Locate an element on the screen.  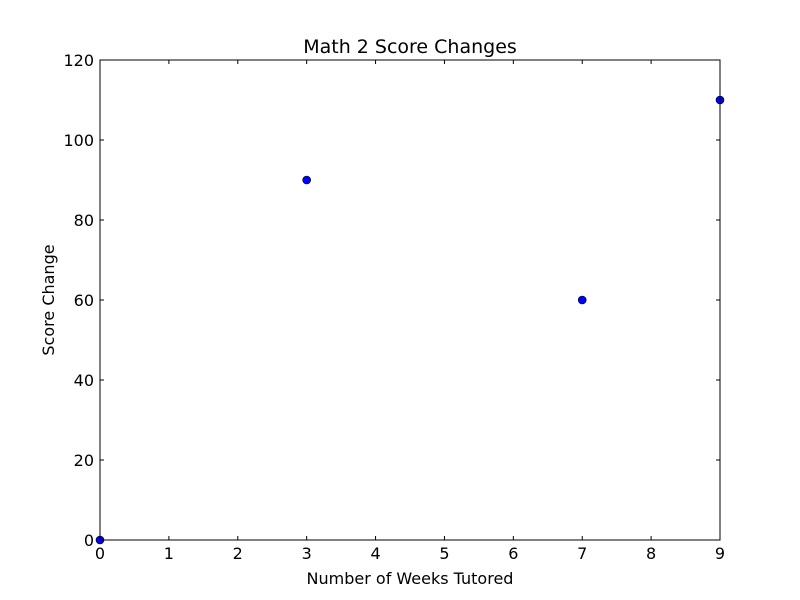
y-tick-label: 60 is located at coordinates (84, 300).